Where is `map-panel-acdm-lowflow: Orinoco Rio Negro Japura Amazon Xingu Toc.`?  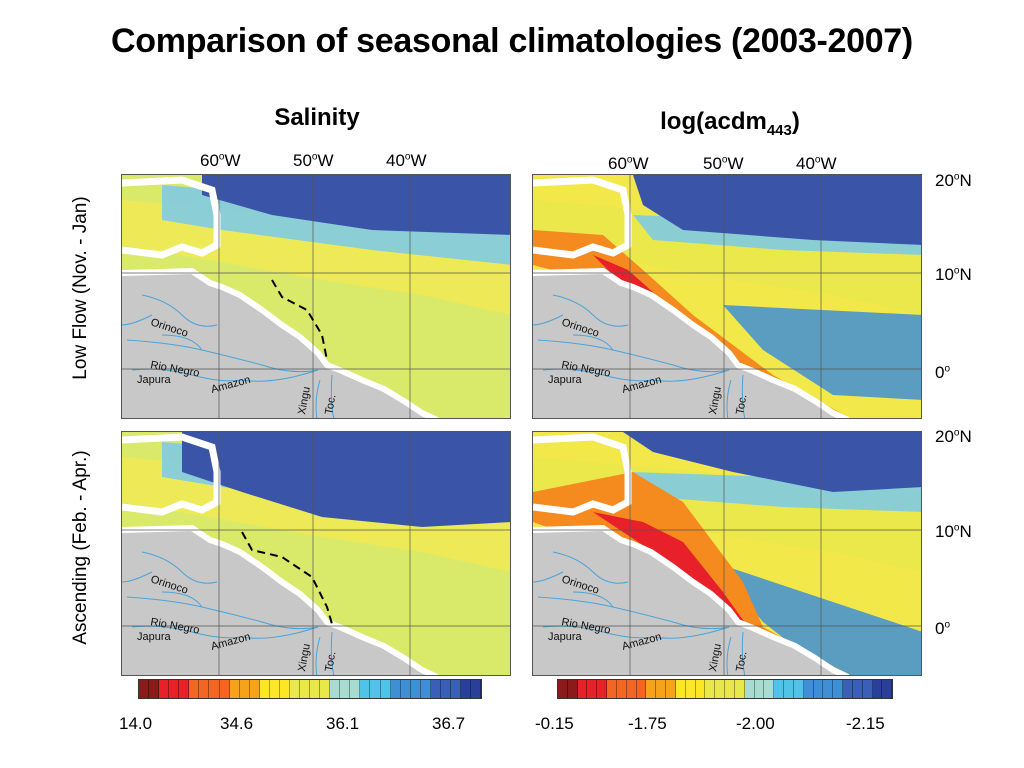 map-panel-acdm-lowflow: Orinoco Rio Negro Japura Amazon Xingu Toc. is located at coordinates (727, 296).